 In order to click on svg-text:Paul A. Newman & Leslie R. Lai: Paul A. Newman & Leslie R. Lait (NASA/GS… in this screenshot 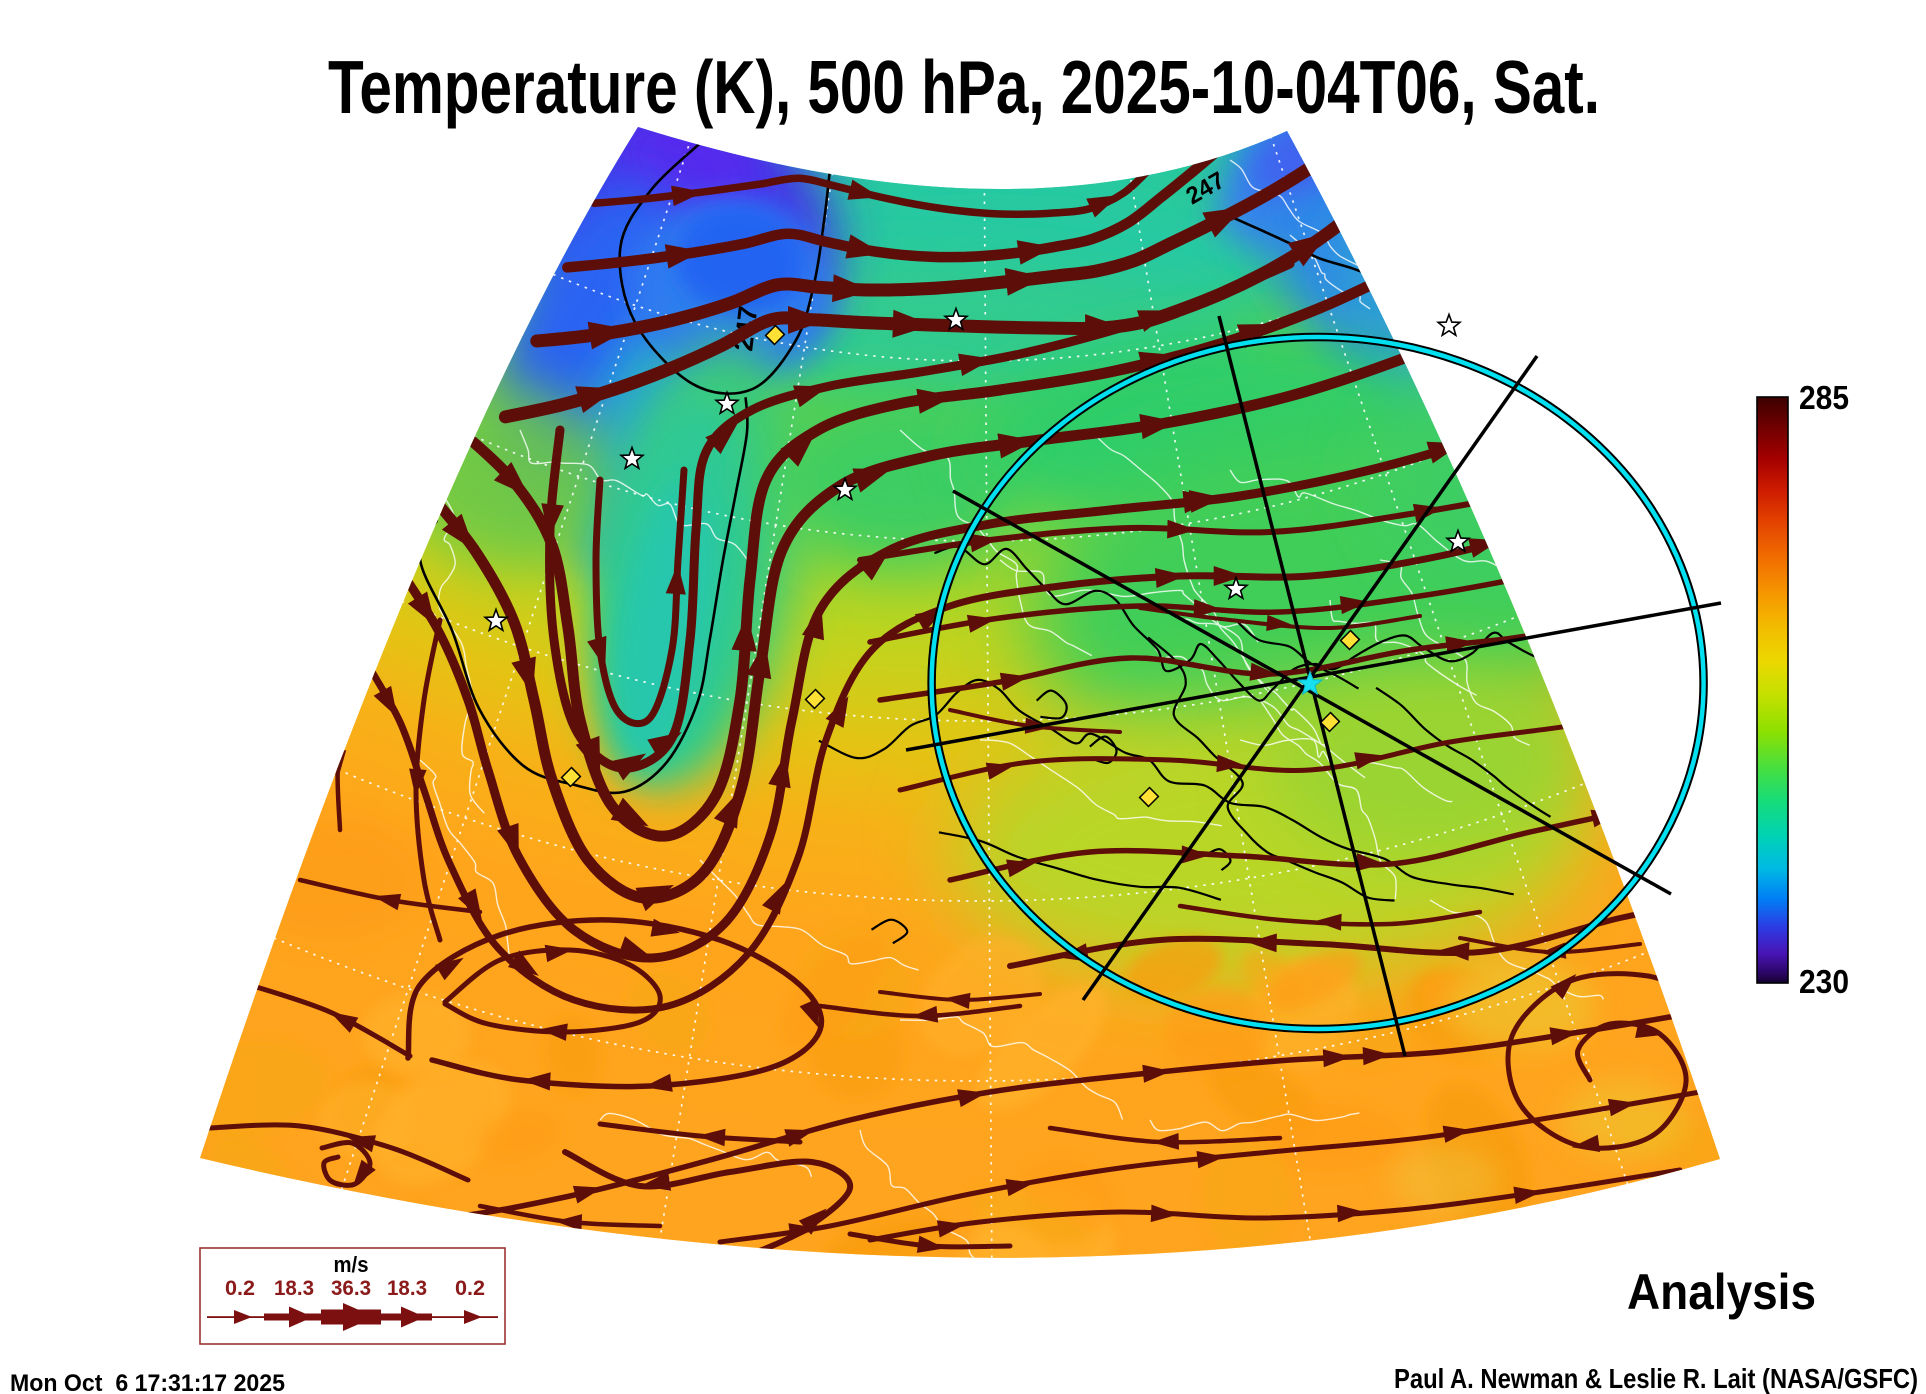, I will do `click(1656, 1378)`.